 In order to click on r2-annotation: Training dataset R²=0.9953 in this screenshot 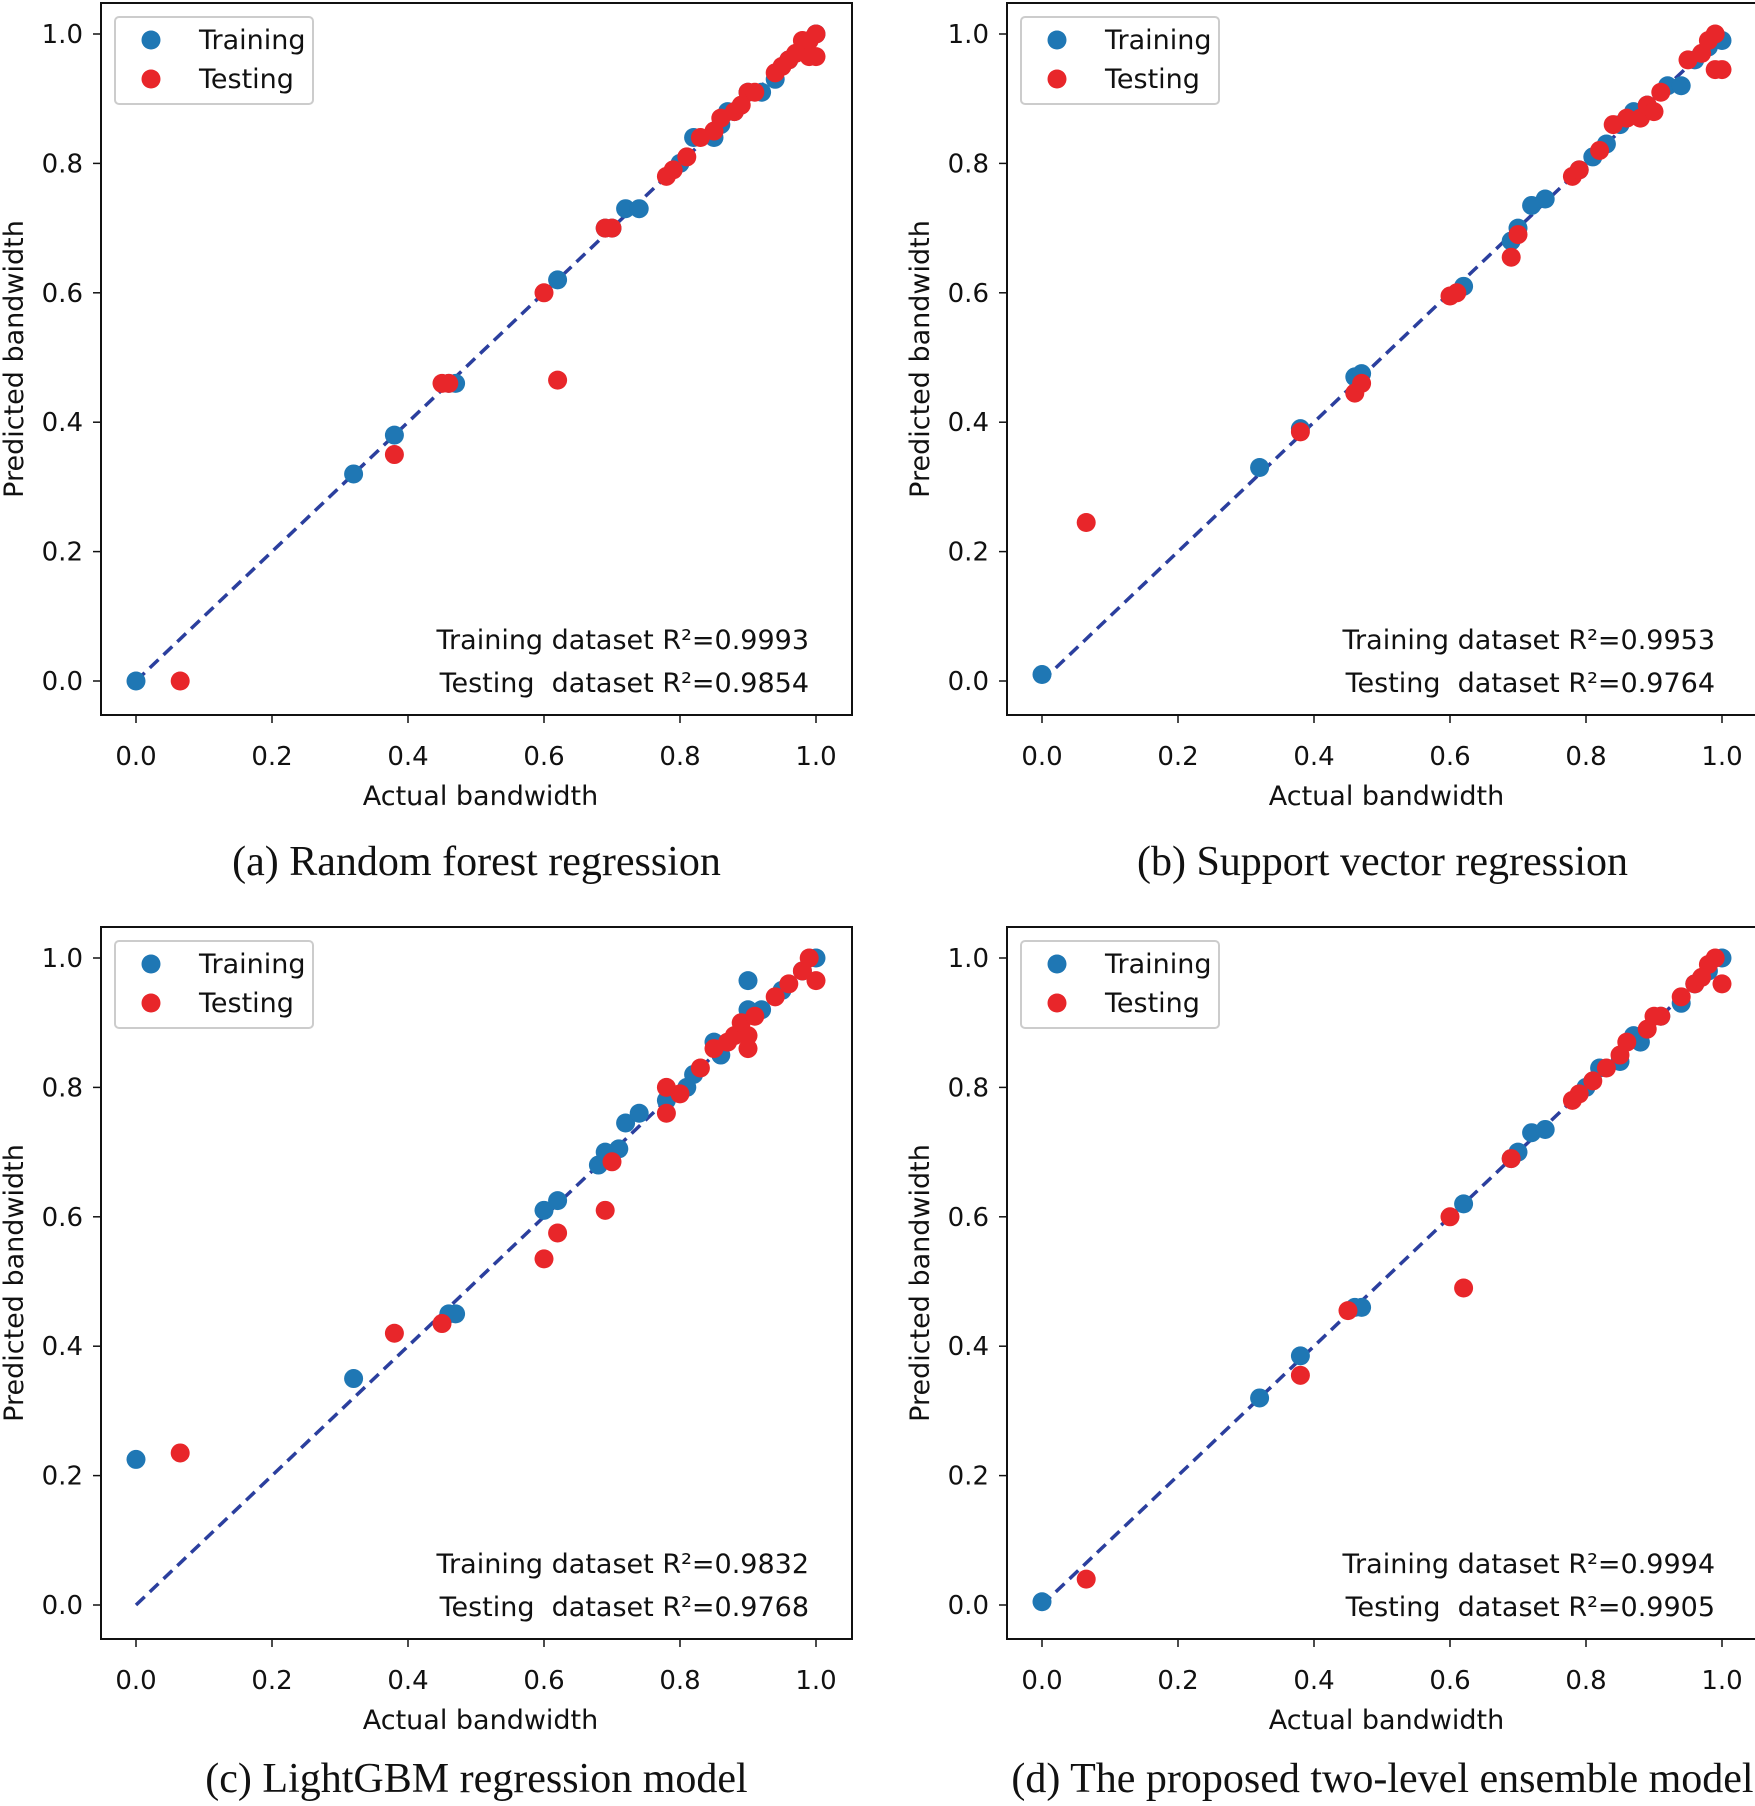, I will do `click(1528, 640)`.